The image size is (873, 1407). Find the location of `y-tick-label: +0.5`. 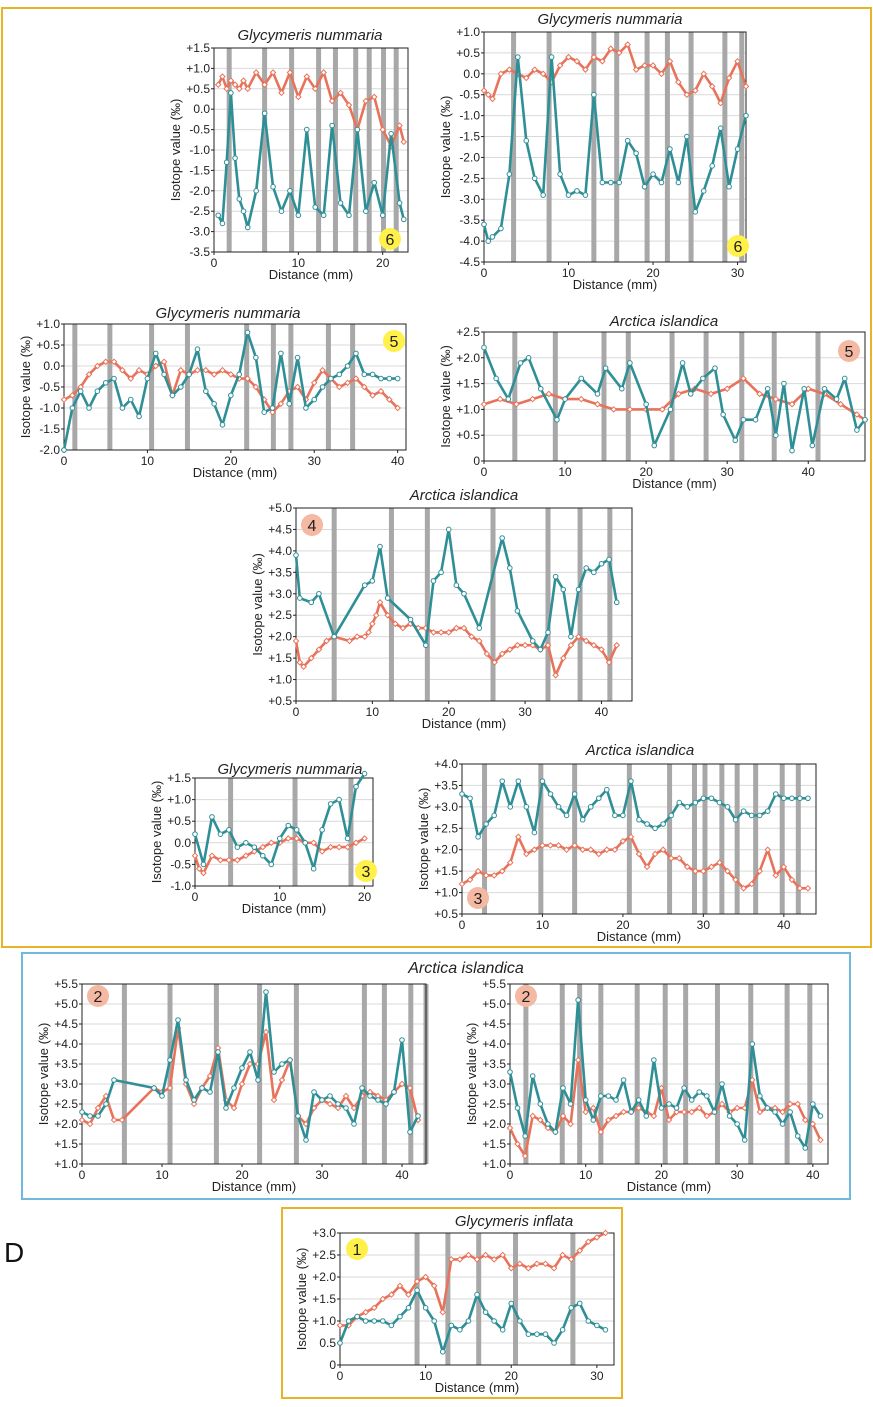

y-tick-label: +0.5 is located at coordinates (280, 701).